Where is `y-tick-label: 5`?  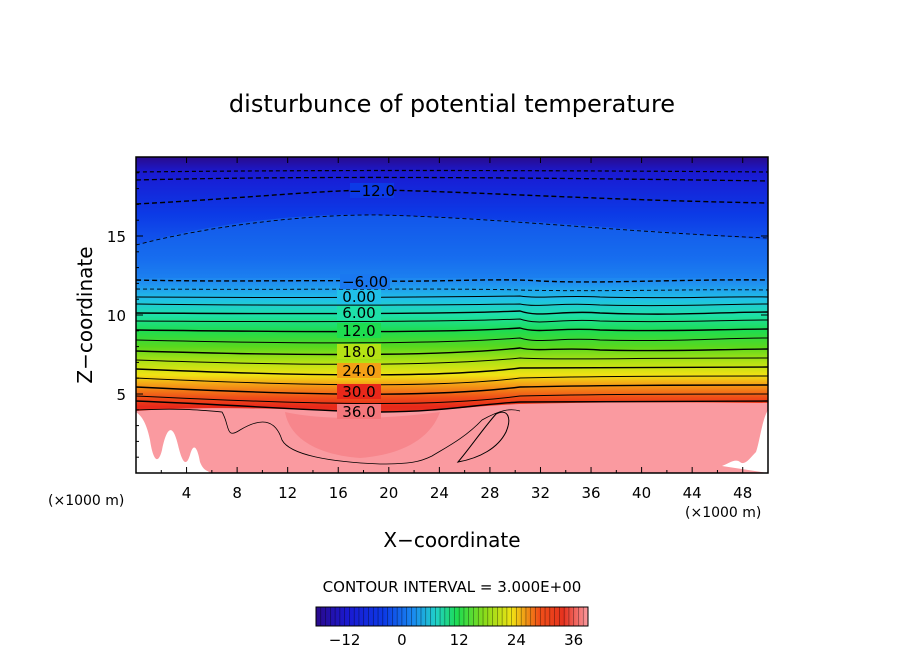
y-tick-label: 5 is located at coordinates (121, 395).